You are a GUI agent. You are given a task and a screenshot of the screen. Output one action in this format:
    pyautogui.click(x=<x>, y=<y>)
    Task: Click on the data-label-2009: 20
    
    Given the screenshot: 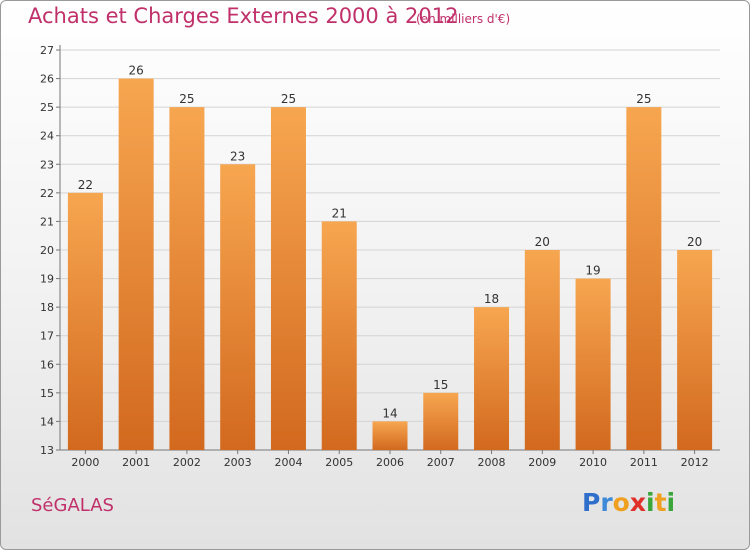 What is the action you would take?
    pyautogui.click(x=542, y=242)
    